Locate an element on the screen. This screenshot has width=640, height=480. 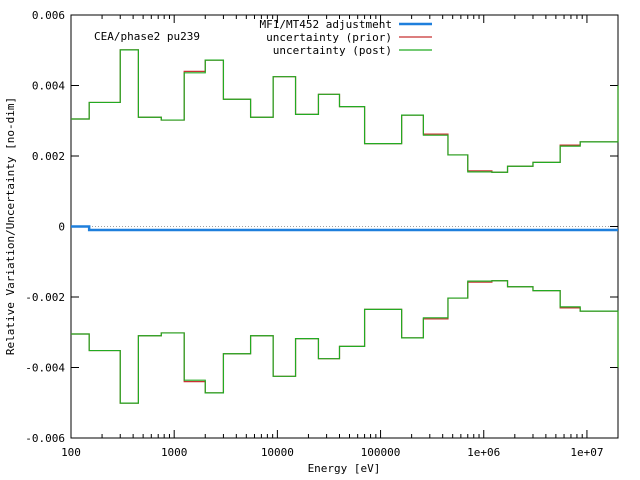
y-axis-title: Relative Variation/Uncertainty [no-dim] is located at coordinates (10, 226).